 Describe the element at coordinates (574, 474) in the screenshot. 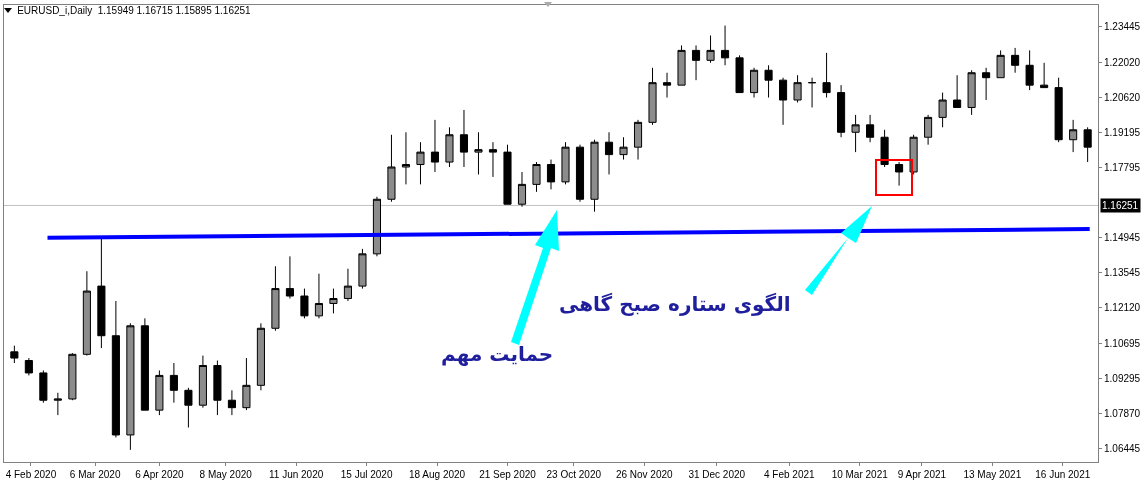

I see `x-tick-label: 23 Oct 2020` at that location.